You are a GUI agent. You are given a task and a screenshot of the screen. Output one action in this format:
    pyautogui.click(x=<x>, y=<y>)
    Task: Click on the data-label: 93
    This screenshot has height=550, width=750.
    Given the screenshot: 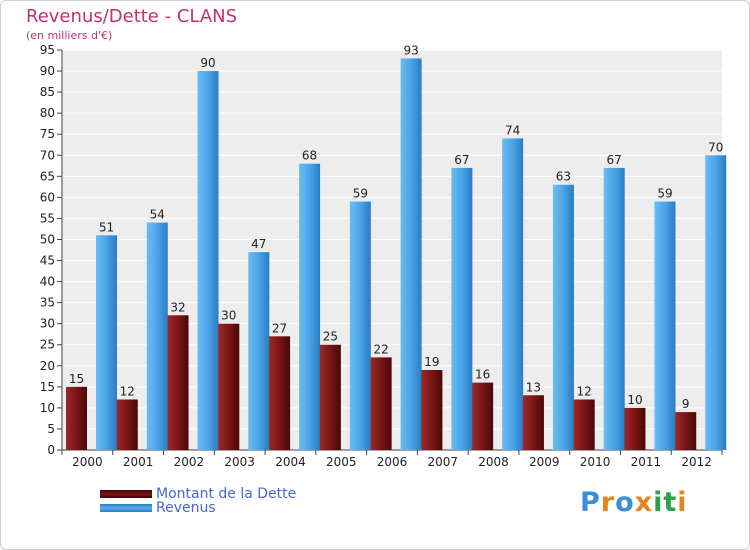 What is the action you would take?
    pyautogui.click(x=410, y=50)
    